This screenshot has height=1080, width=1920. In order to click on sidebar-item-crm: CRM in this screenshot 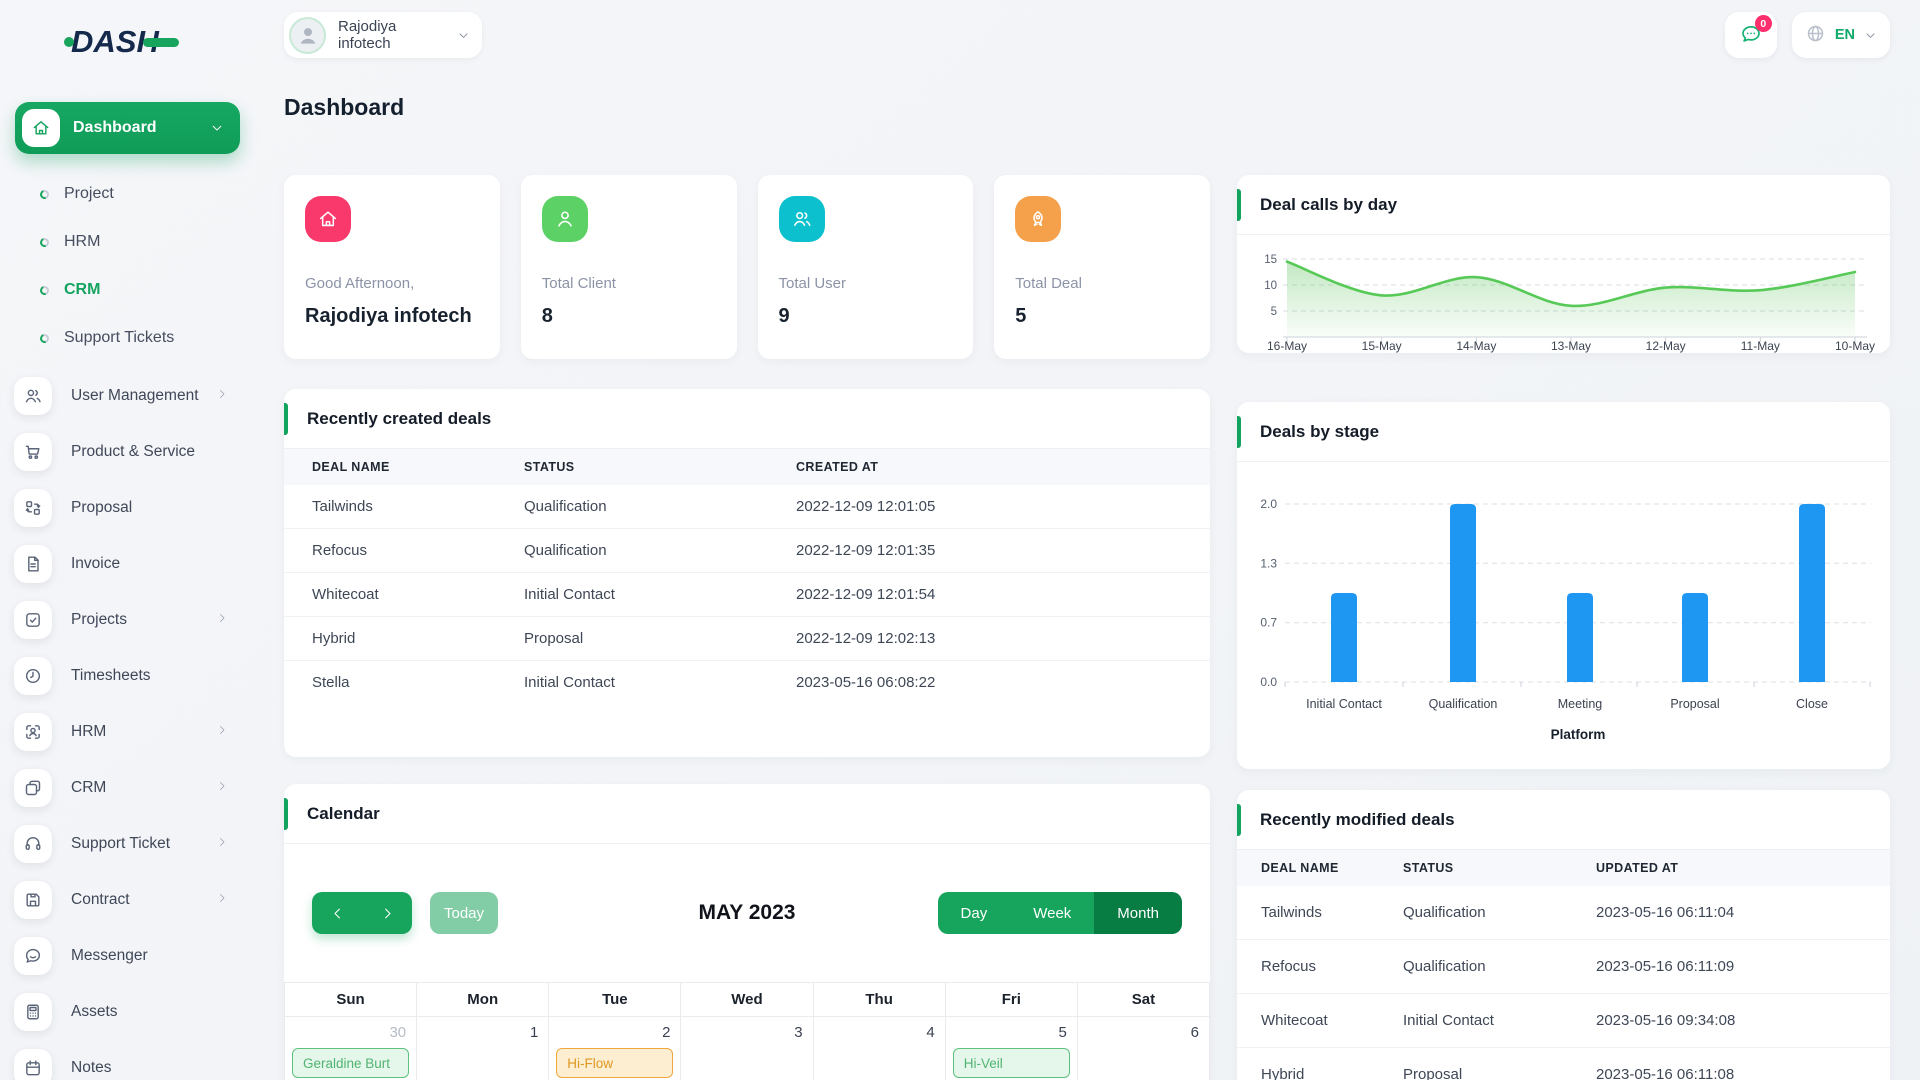, I will do `click(130, 788)`.